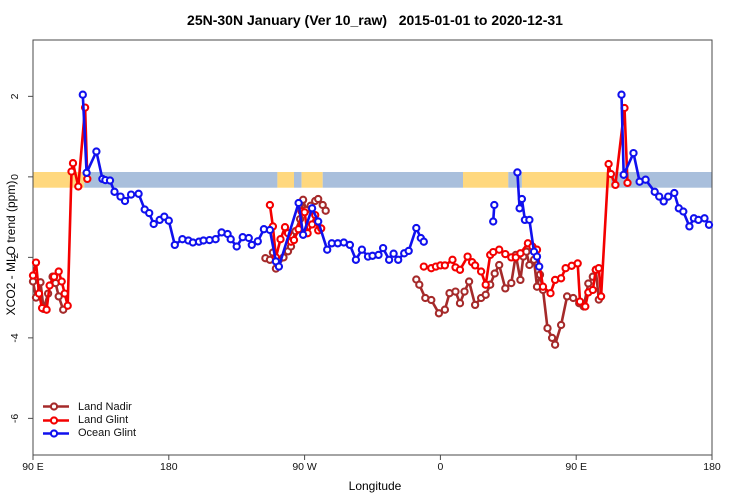 The width and height of the screenshot is (750, 500). Describe the element at coordinates (103, 420) in the screenshot. I see `legend-label: Land Glint` at that location.